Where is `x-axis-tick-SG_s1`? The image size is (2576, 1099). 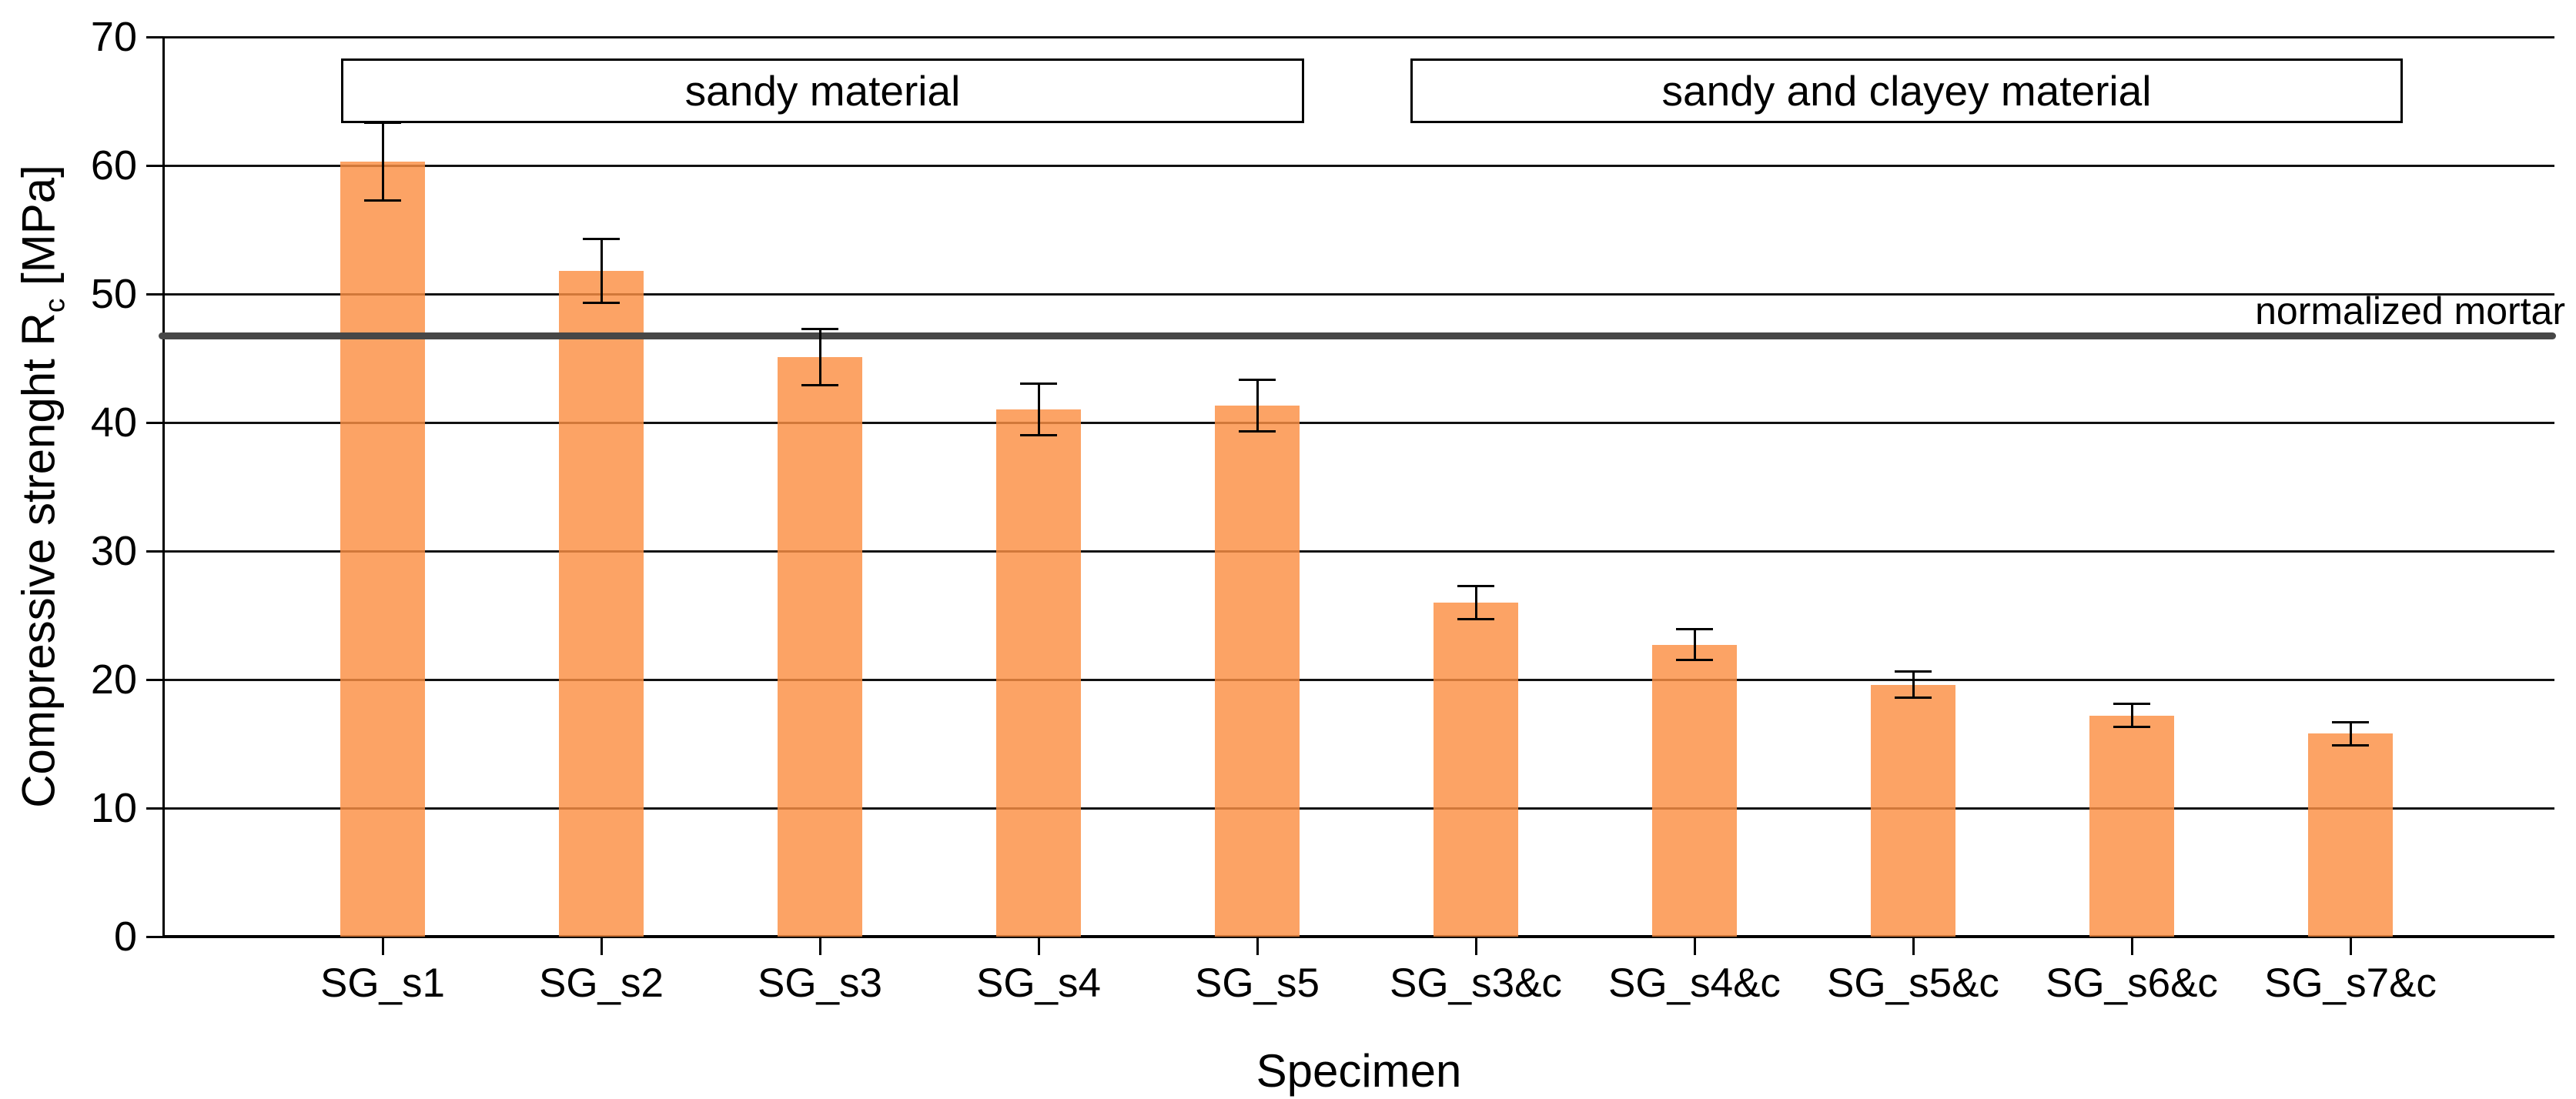
x-axis-tick-SG_s1 is located at coordinates (382, 946).